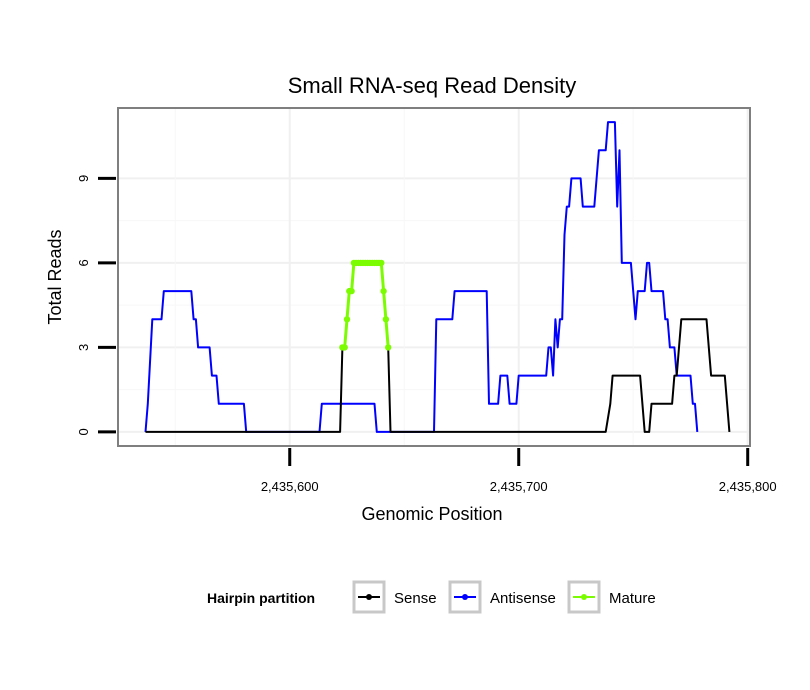  What do you see at coordinates (55, 276) in the screenshot?
I see `y-axis-title: Total Reads` at bounding box center [55, 276].